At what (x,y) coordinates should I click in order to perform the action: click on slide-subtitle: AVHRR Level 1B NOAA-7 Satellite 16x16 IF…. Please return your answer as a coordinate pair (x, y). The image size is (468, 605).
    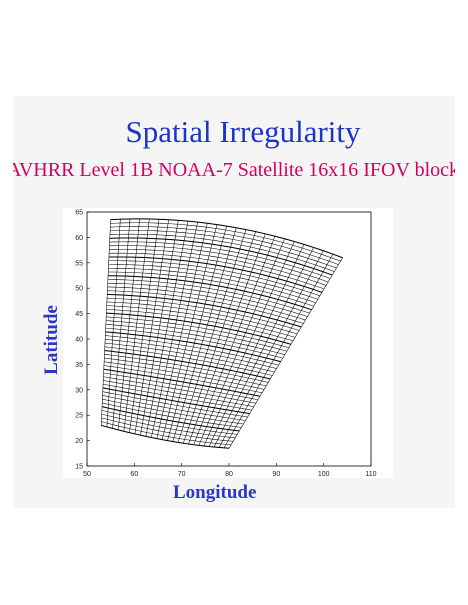
    Looking at the image, I should click on (234, 170).